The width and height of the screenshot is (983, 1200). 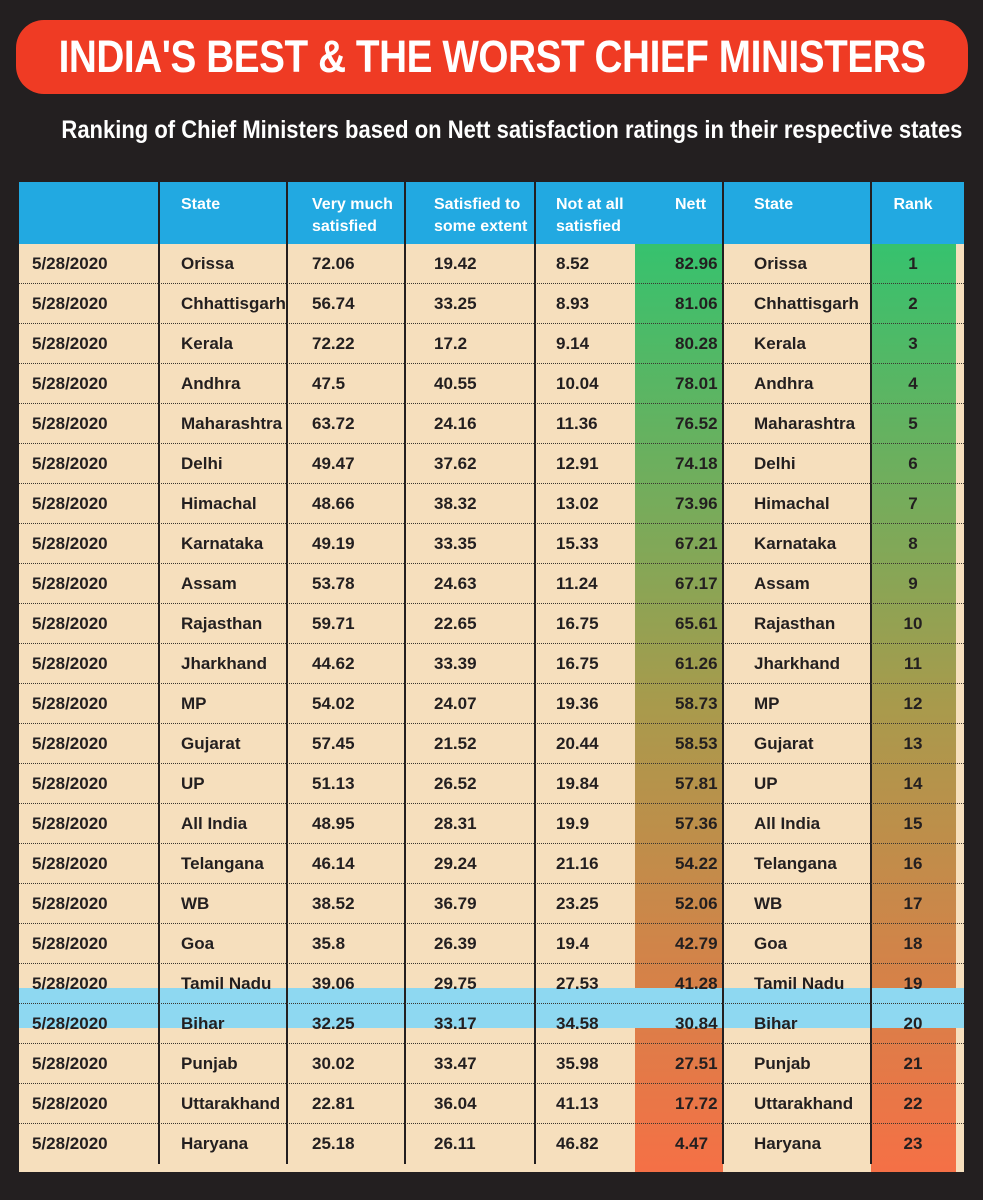 I want to click on cell-not-at-all-satisfied: 13.02, so click(x=577, y=503).